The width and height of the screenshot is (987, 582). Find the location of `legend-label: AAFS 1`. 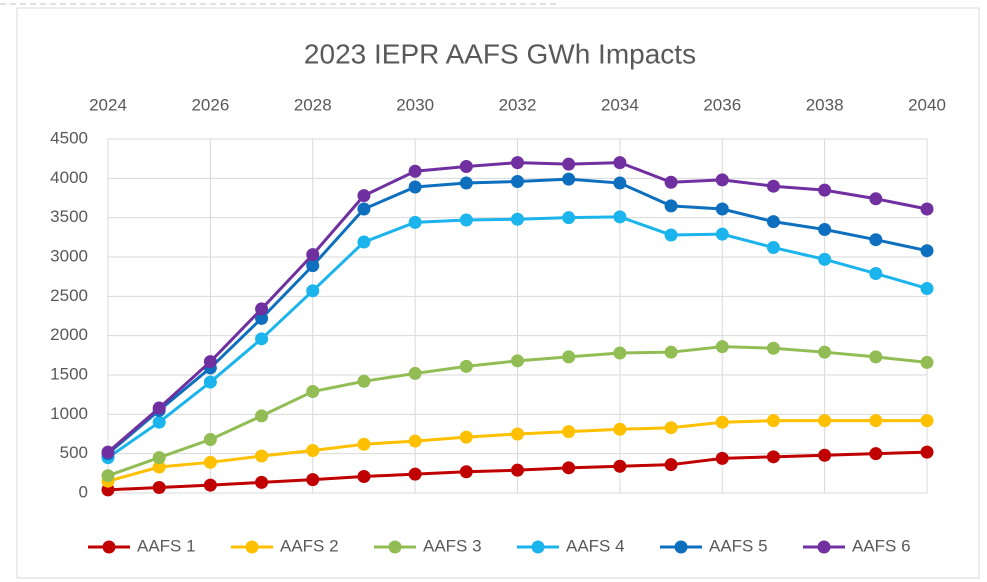

legend-label: AAFS 1 is located at coordinates (166, 545).